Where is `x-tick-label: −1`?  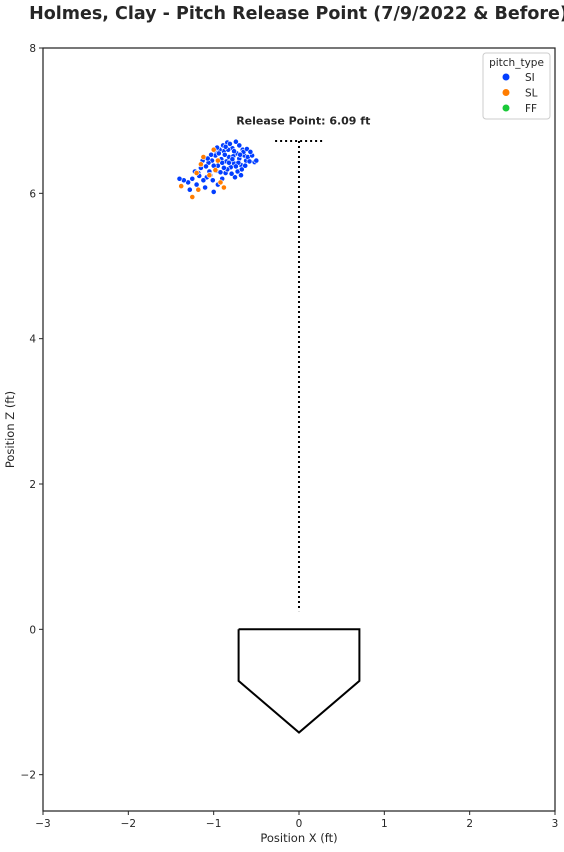
x-tick-label: −1 is located at coordinates (213, 824).